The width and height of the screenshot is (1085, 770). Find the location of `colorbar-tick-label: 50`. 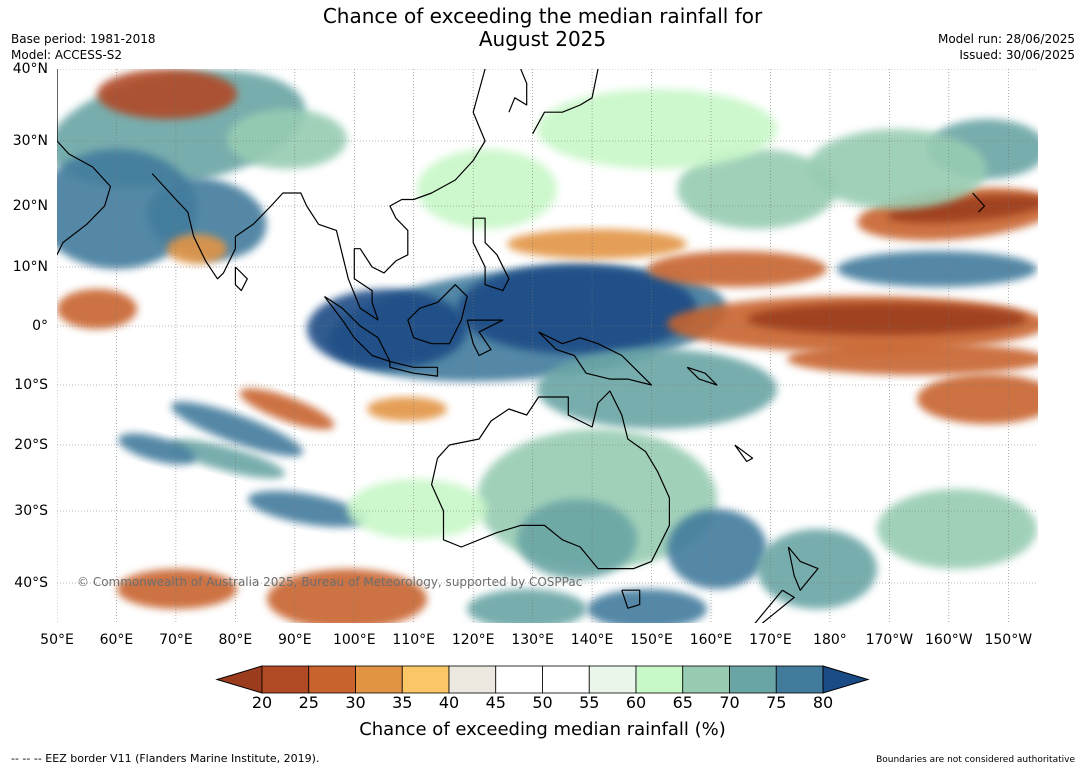

colorbar-tick-label: 50 is located at coordinates (542, 702).